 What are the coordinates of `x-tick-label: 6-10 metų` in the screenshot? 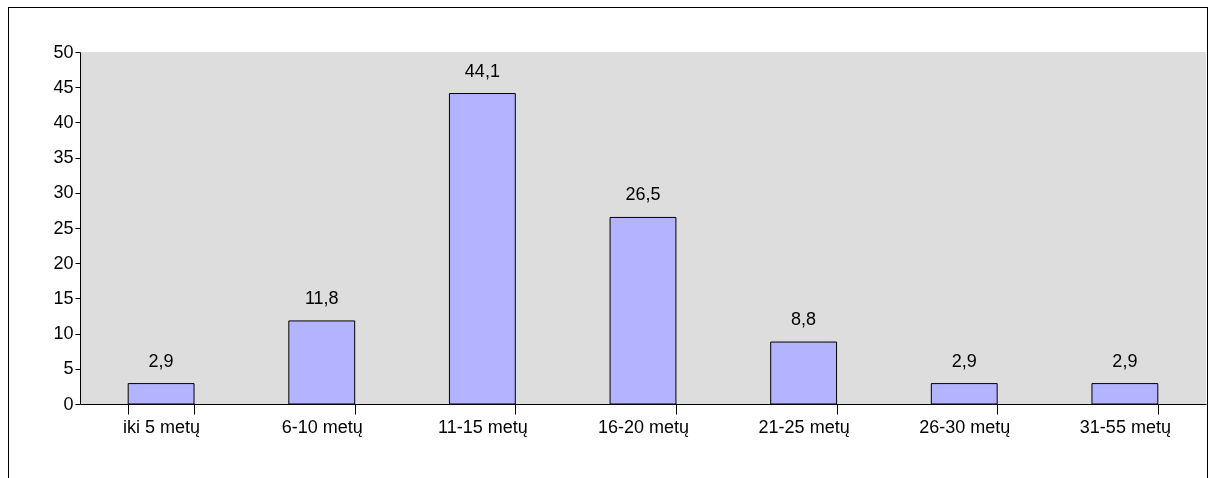 It's located at (322, 426).